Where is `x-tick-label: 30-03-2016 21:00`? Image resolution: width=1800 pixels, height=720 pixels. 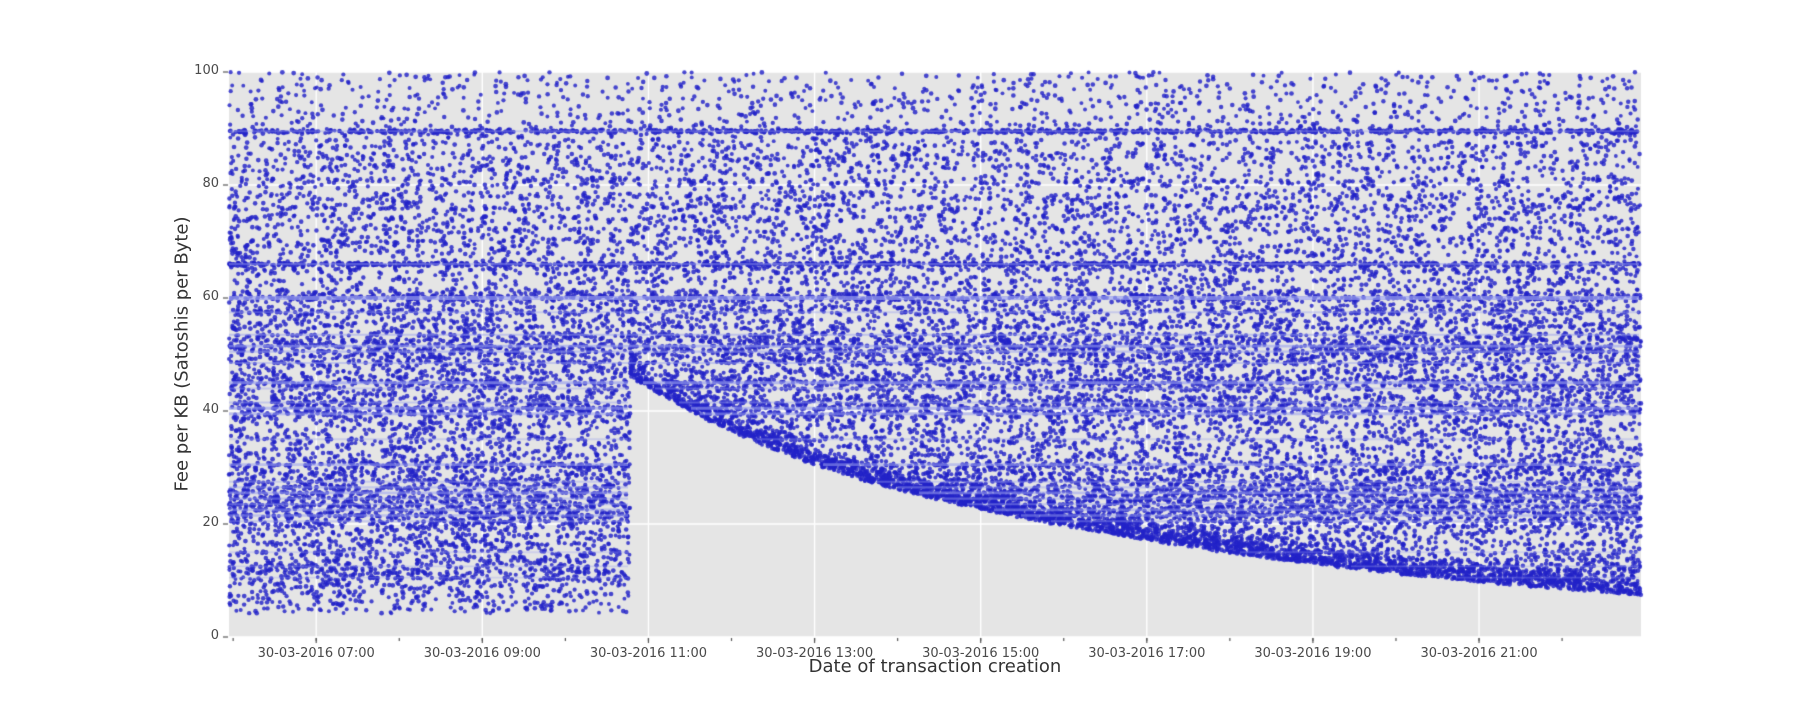 x-tick-label: 30-03-2016 21:00 is located at coordinates (1479, 653).